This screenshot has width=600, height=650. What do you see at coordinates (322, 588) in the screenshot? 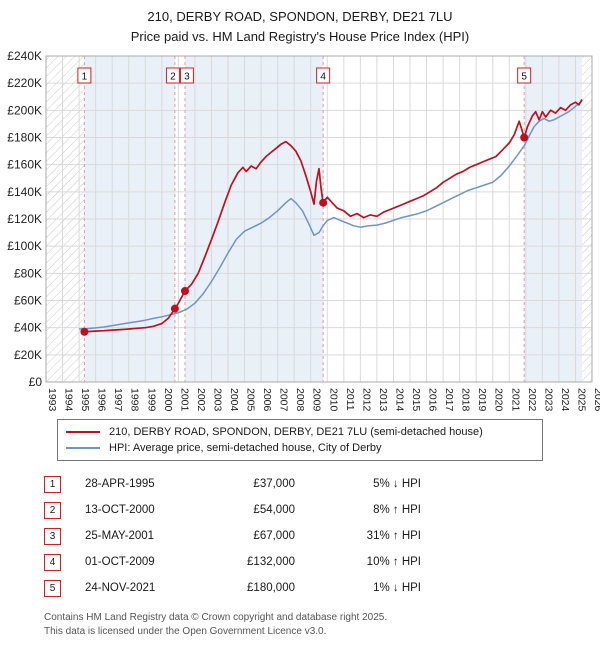
I see `transaction-row: 5 24-NOV-2021 £180,000 1% ↓ HPI` at bounding box center [322, 588].